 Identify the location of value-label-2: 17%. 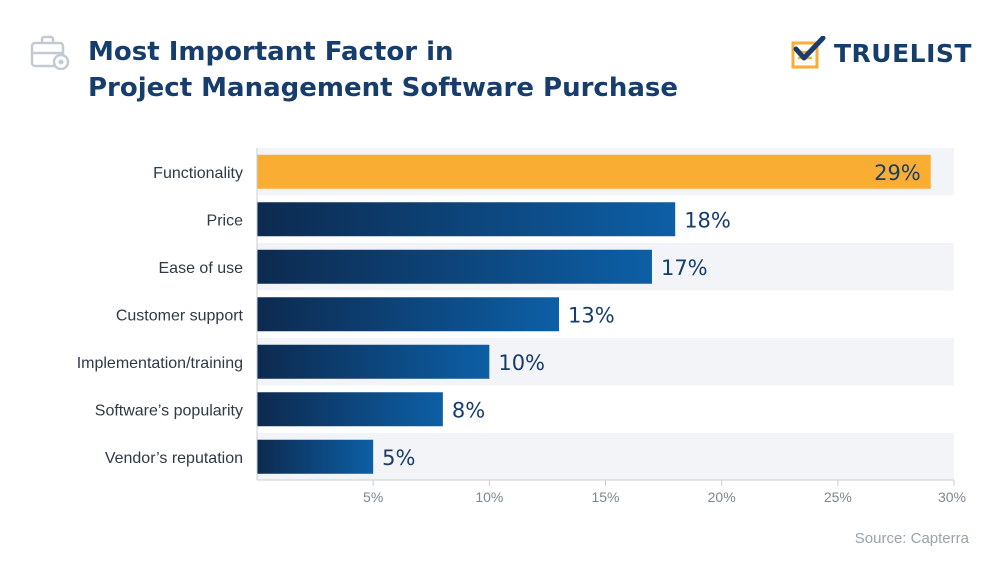
(684, 268).